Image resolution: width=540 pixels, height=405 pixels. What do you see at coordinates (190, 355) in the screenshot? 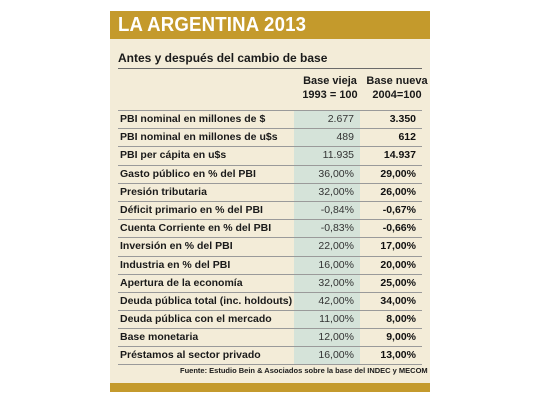
I see `row-label: Préstamos al sector privado` at bounding box center [190, 355].